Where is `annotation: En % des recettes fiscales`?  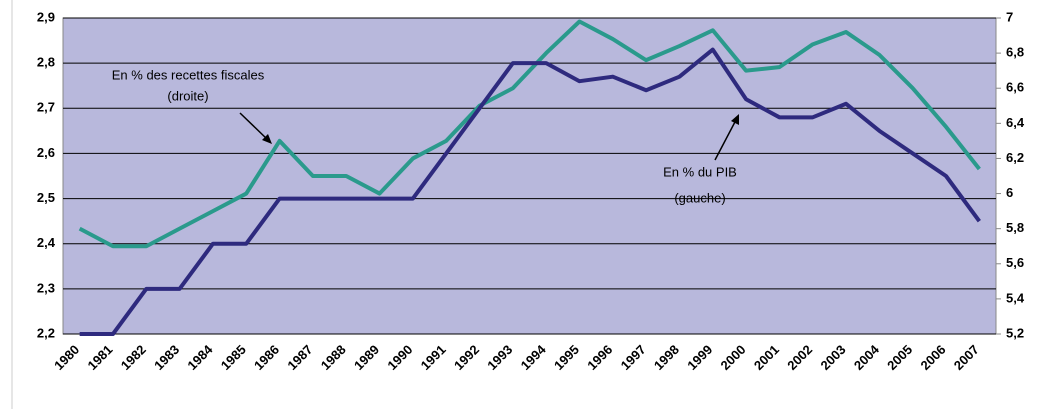 annotation: En % des recettes fiscales is located at coordinates (188, 74).